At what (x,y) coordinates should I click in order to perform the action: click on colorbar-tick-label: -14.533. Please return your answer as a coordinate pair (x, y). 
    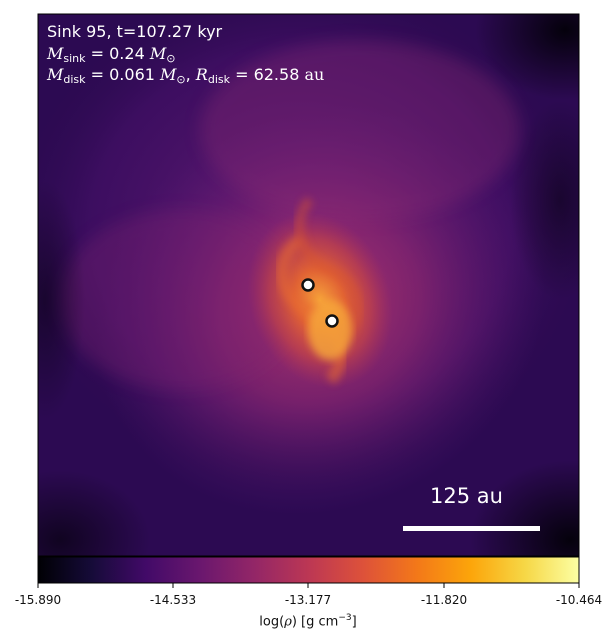
    Looking at the image, I should click on (173, 600).